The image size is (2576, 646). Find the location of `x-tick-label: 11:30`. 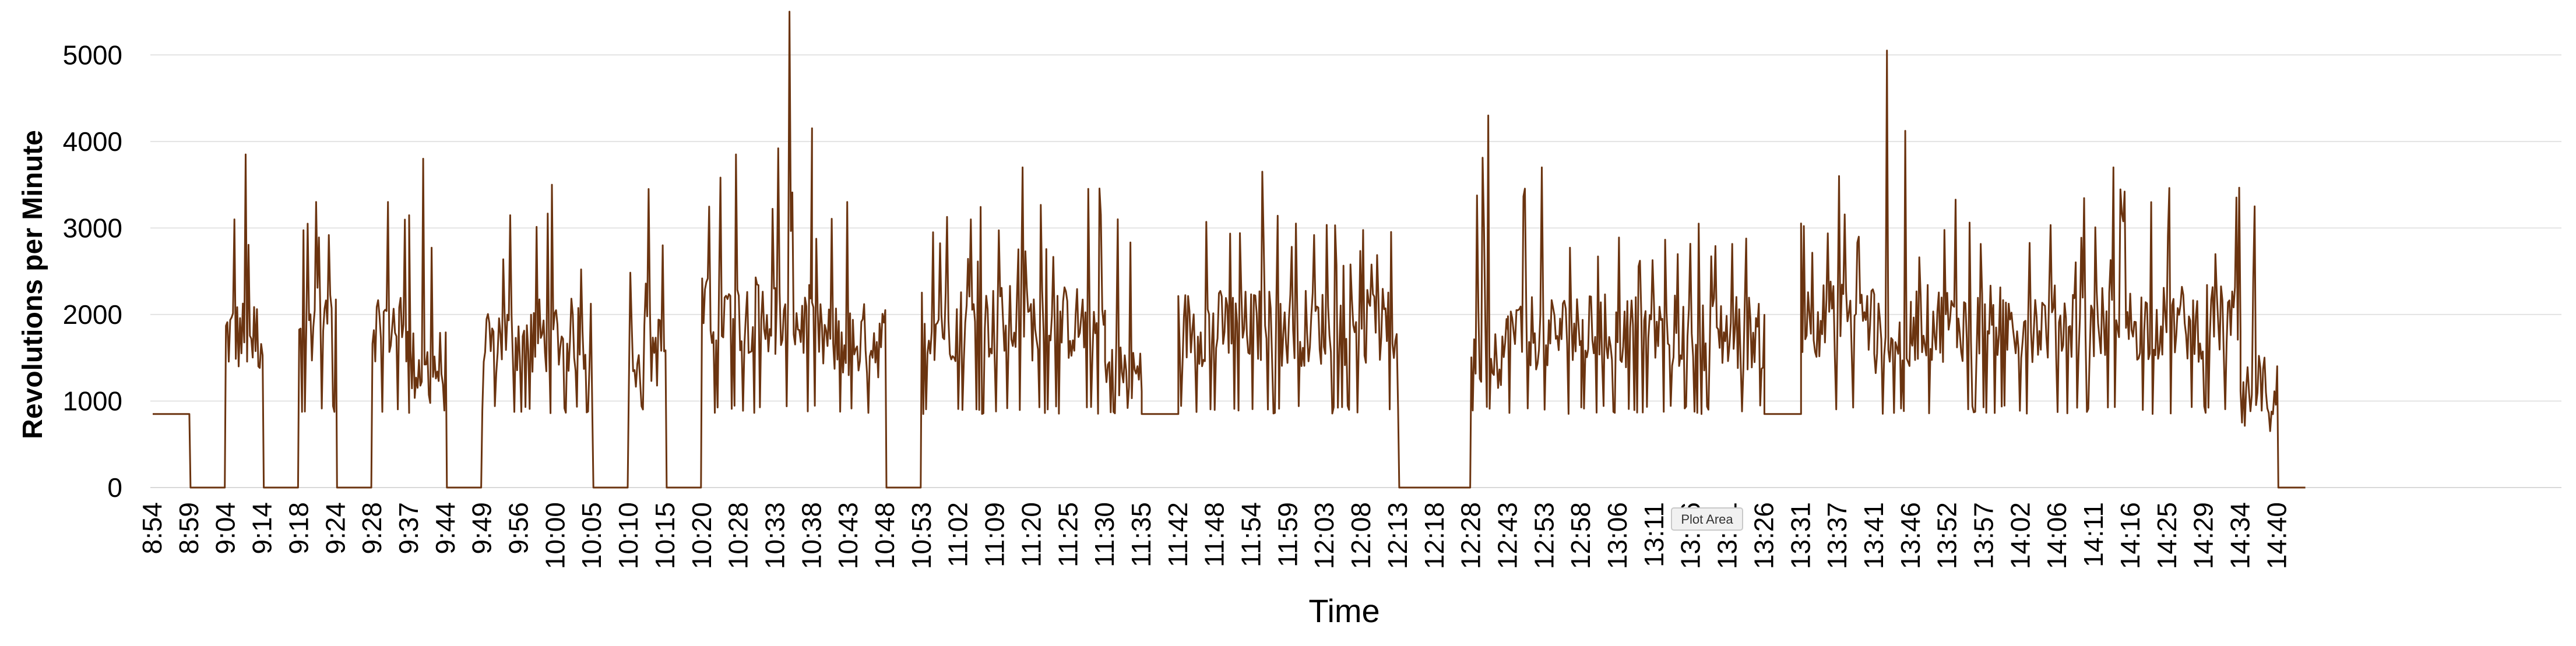

x-tick-label: 11:30 is located at coordinates (1105, 534).